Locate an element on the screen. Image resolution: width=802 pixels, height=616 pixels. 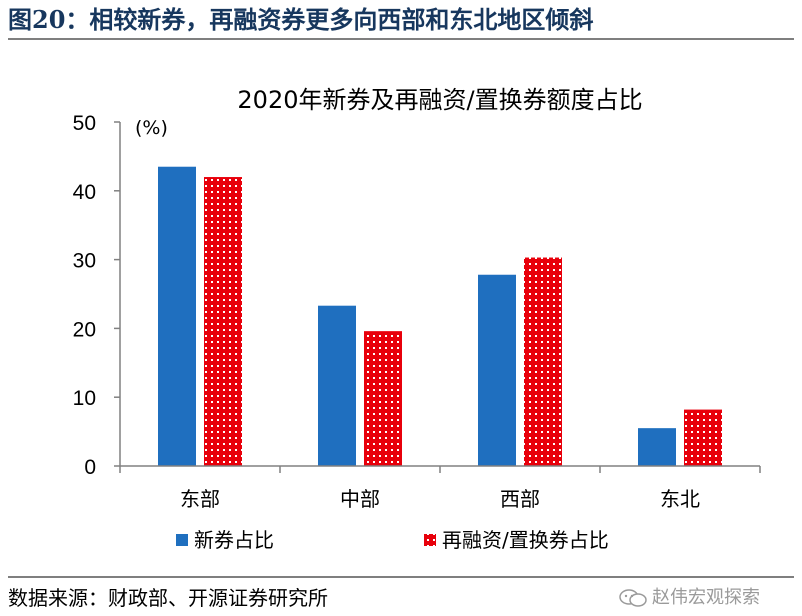
chart-title: 2020年新券及再融资/置换券额度占比 is located at coordinates (439, 100).